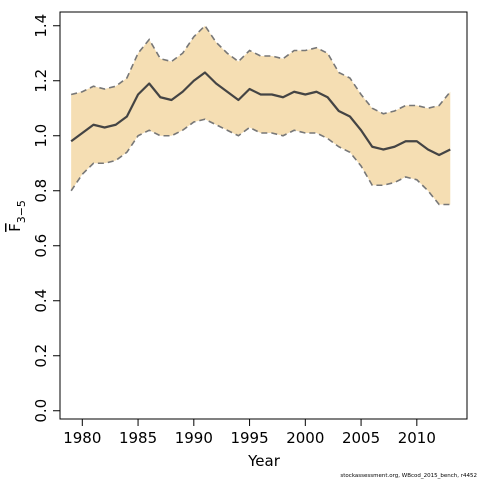  Describe the element at coordinates (21, 211) in the screenshot. I see `y-axis-label-subscript: 3−5` at that location.